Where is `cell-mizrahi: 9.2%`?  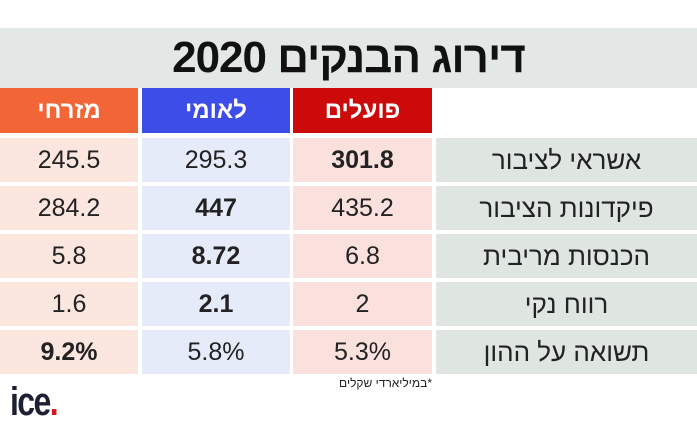
cell-mizrahi: 9.2% is located at coordinates (69, 352).